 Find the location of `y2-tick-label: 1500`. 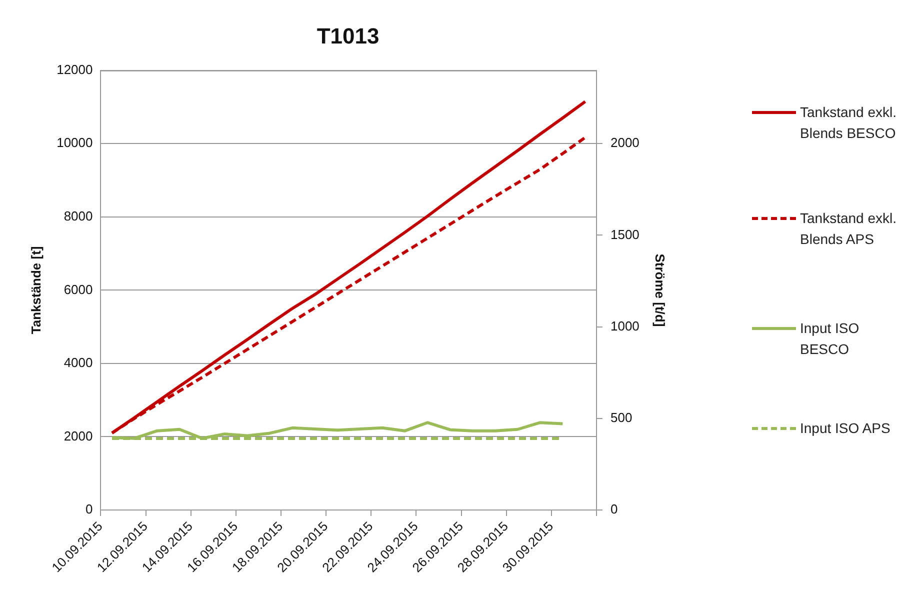

y2-tick-label: 1500 is located at coordinates (625, 234).